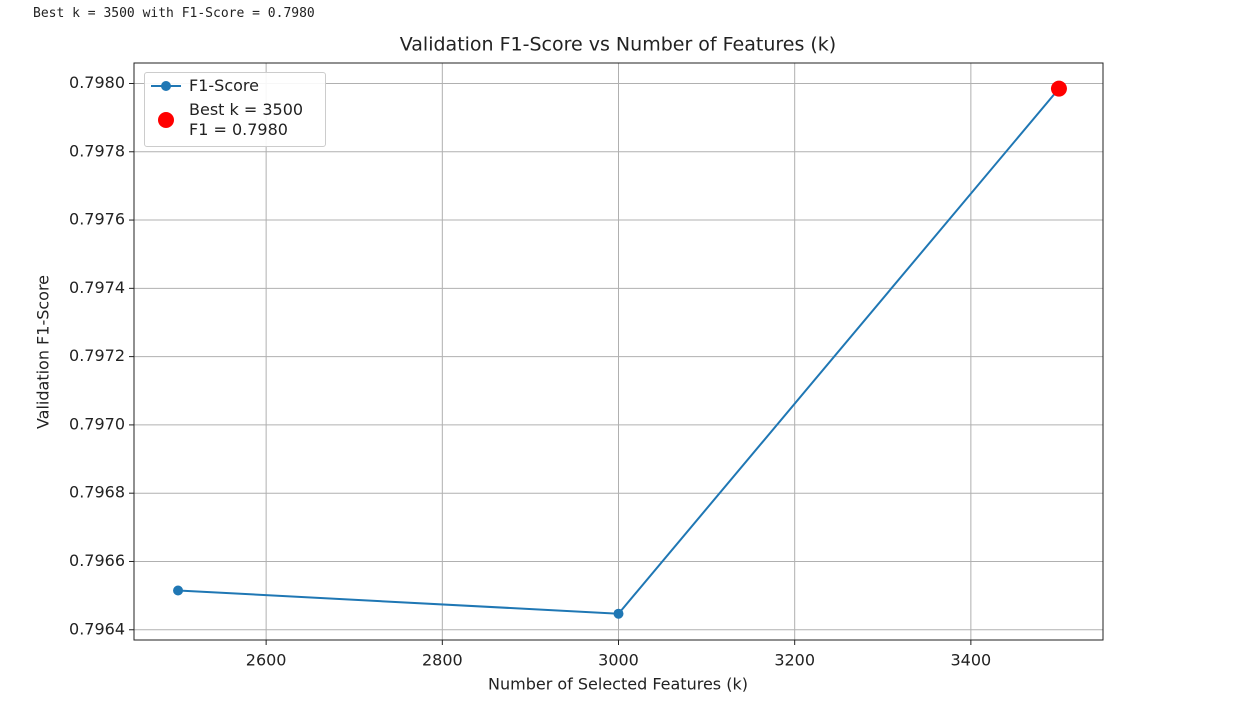 Image resolution: width=1241 pixels, height=724 pixels. I want to click on legend-label: Best k = 3500 F1 = 0.7980, so click(246, 119).